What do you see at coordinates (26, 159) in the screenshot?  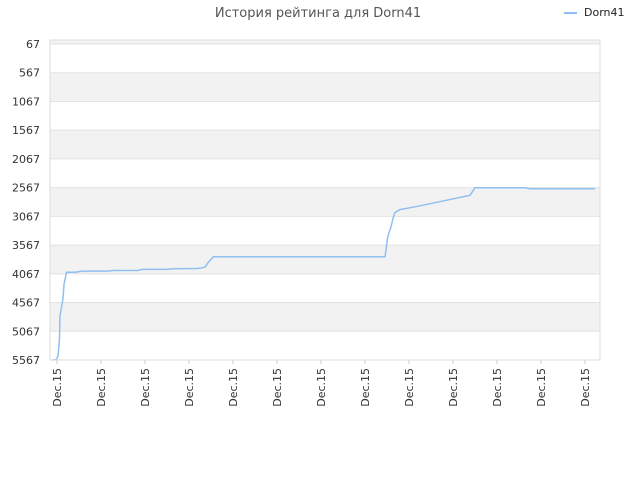 I see `y-tick-label: 2067` at bounding box center [26, 159].